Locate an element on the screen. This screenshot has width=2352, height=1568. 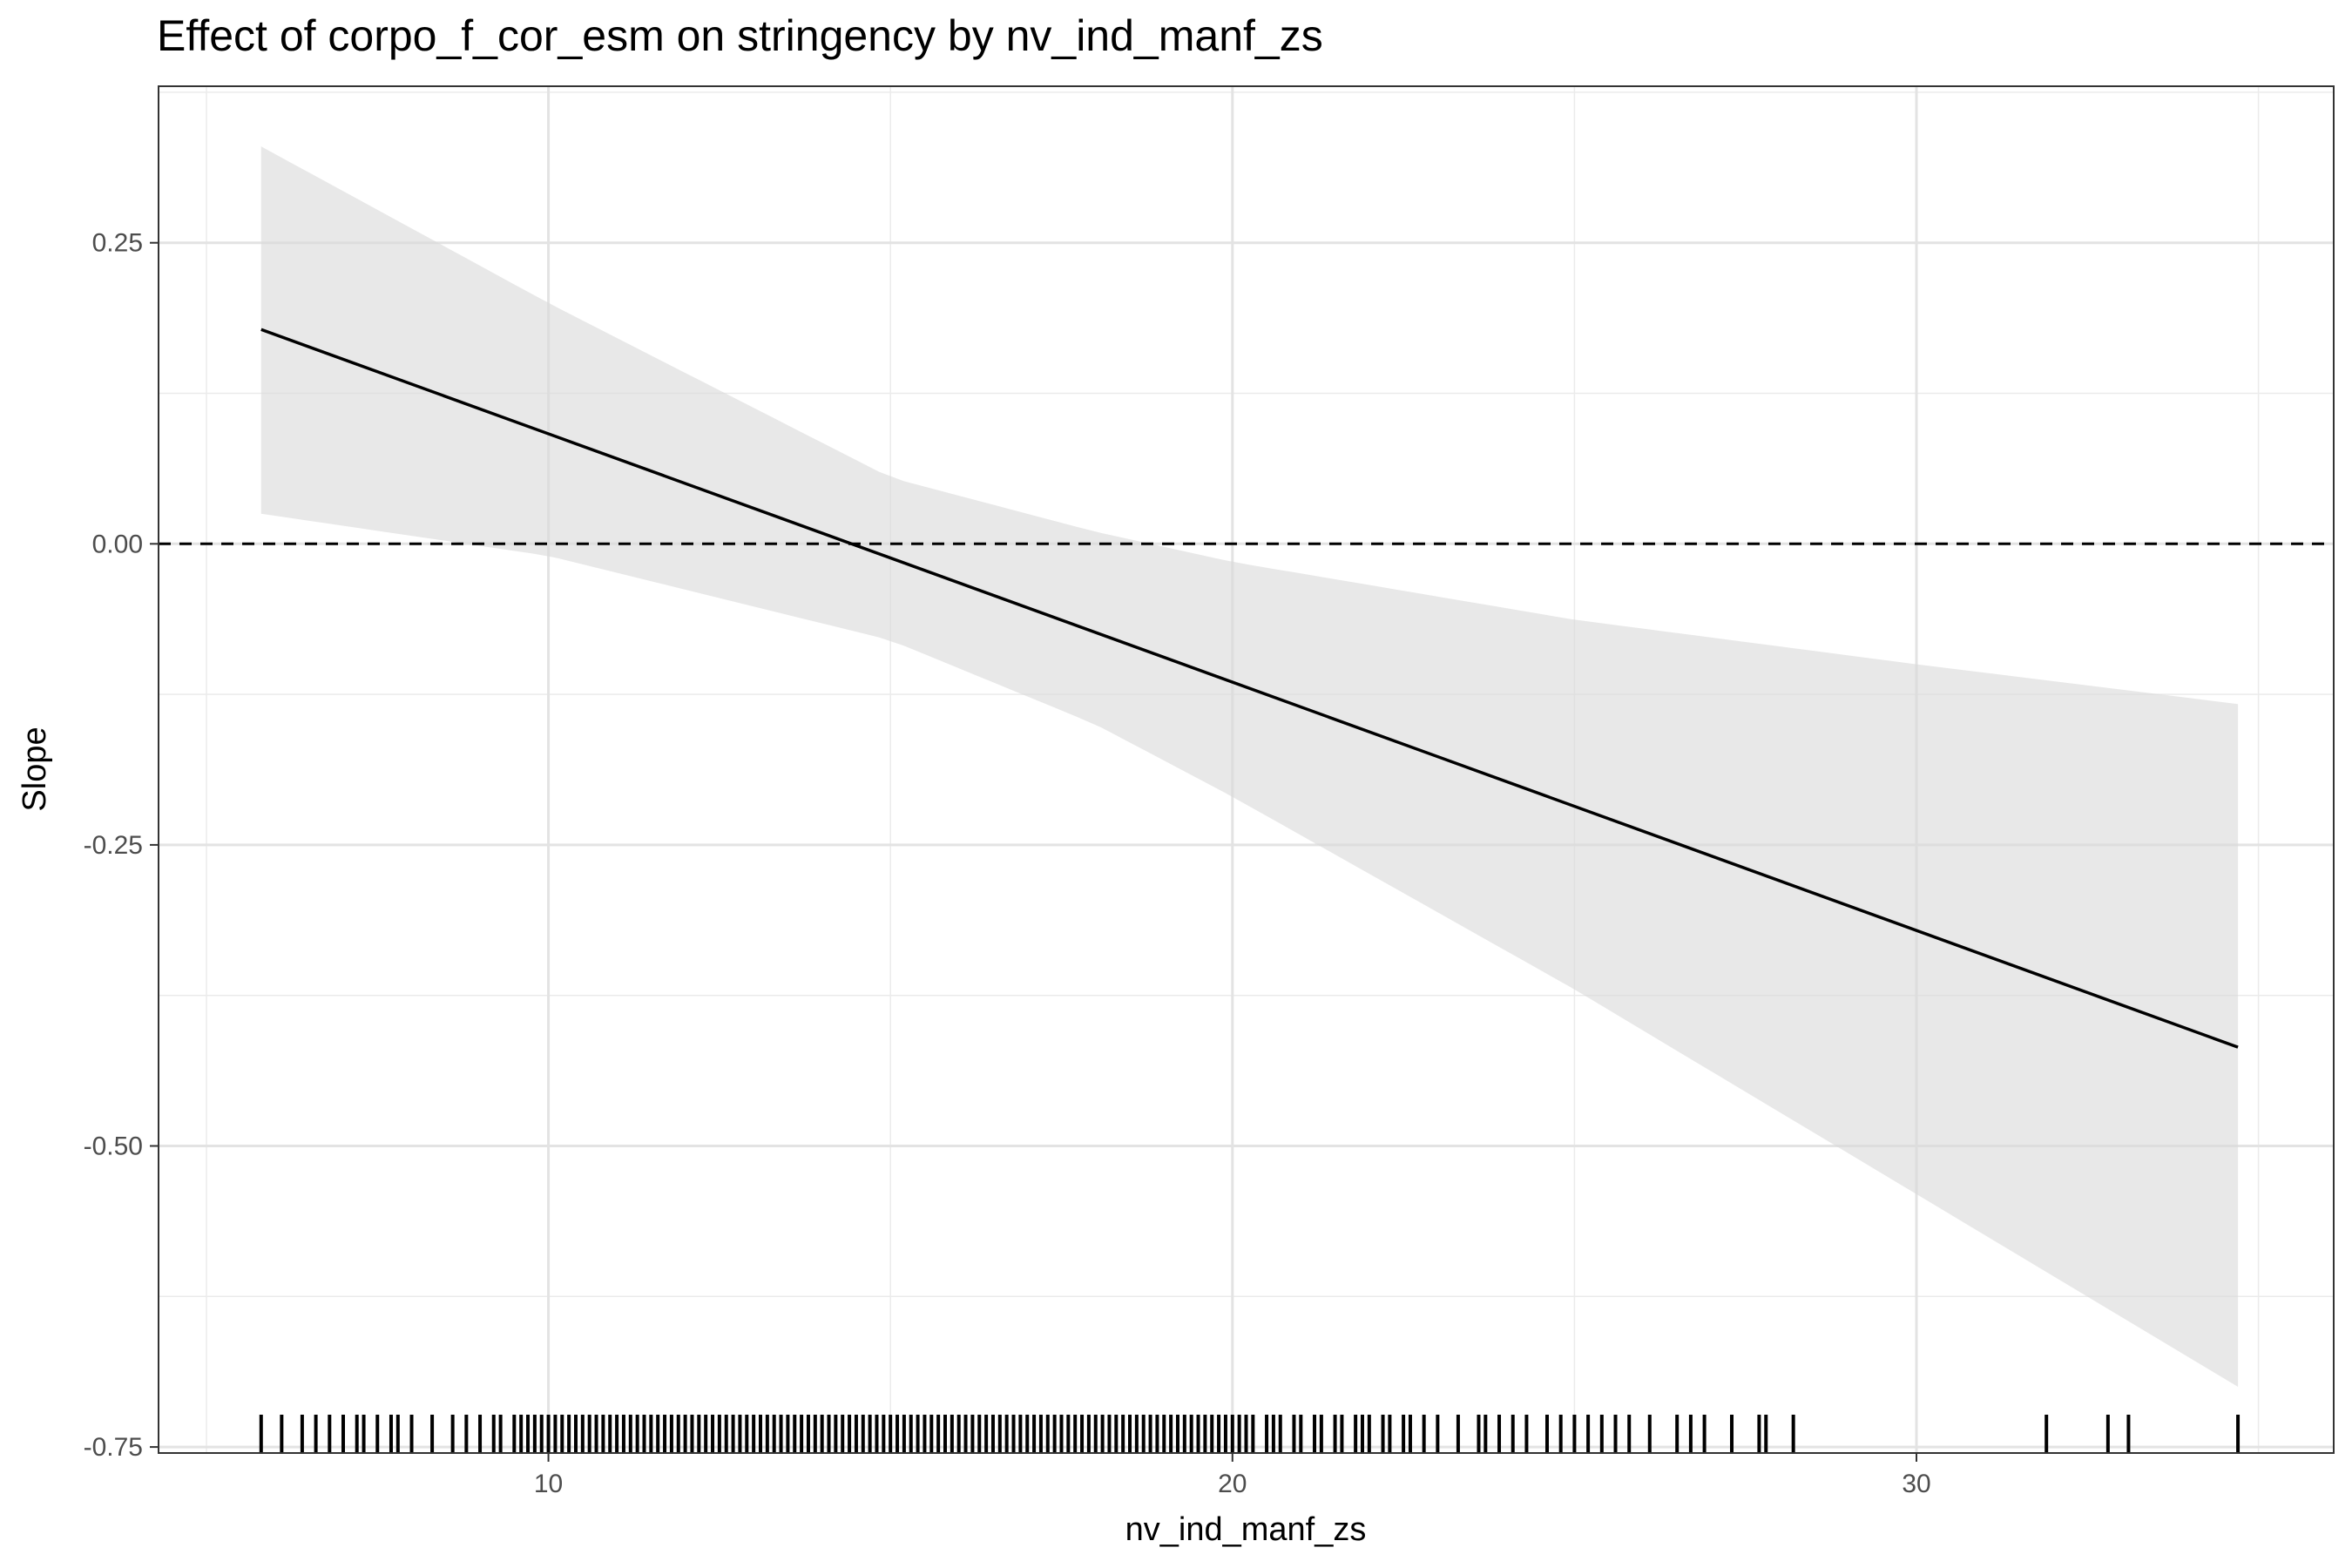
y-tick-label: -0.75 is located at coordinates (114, 1447).